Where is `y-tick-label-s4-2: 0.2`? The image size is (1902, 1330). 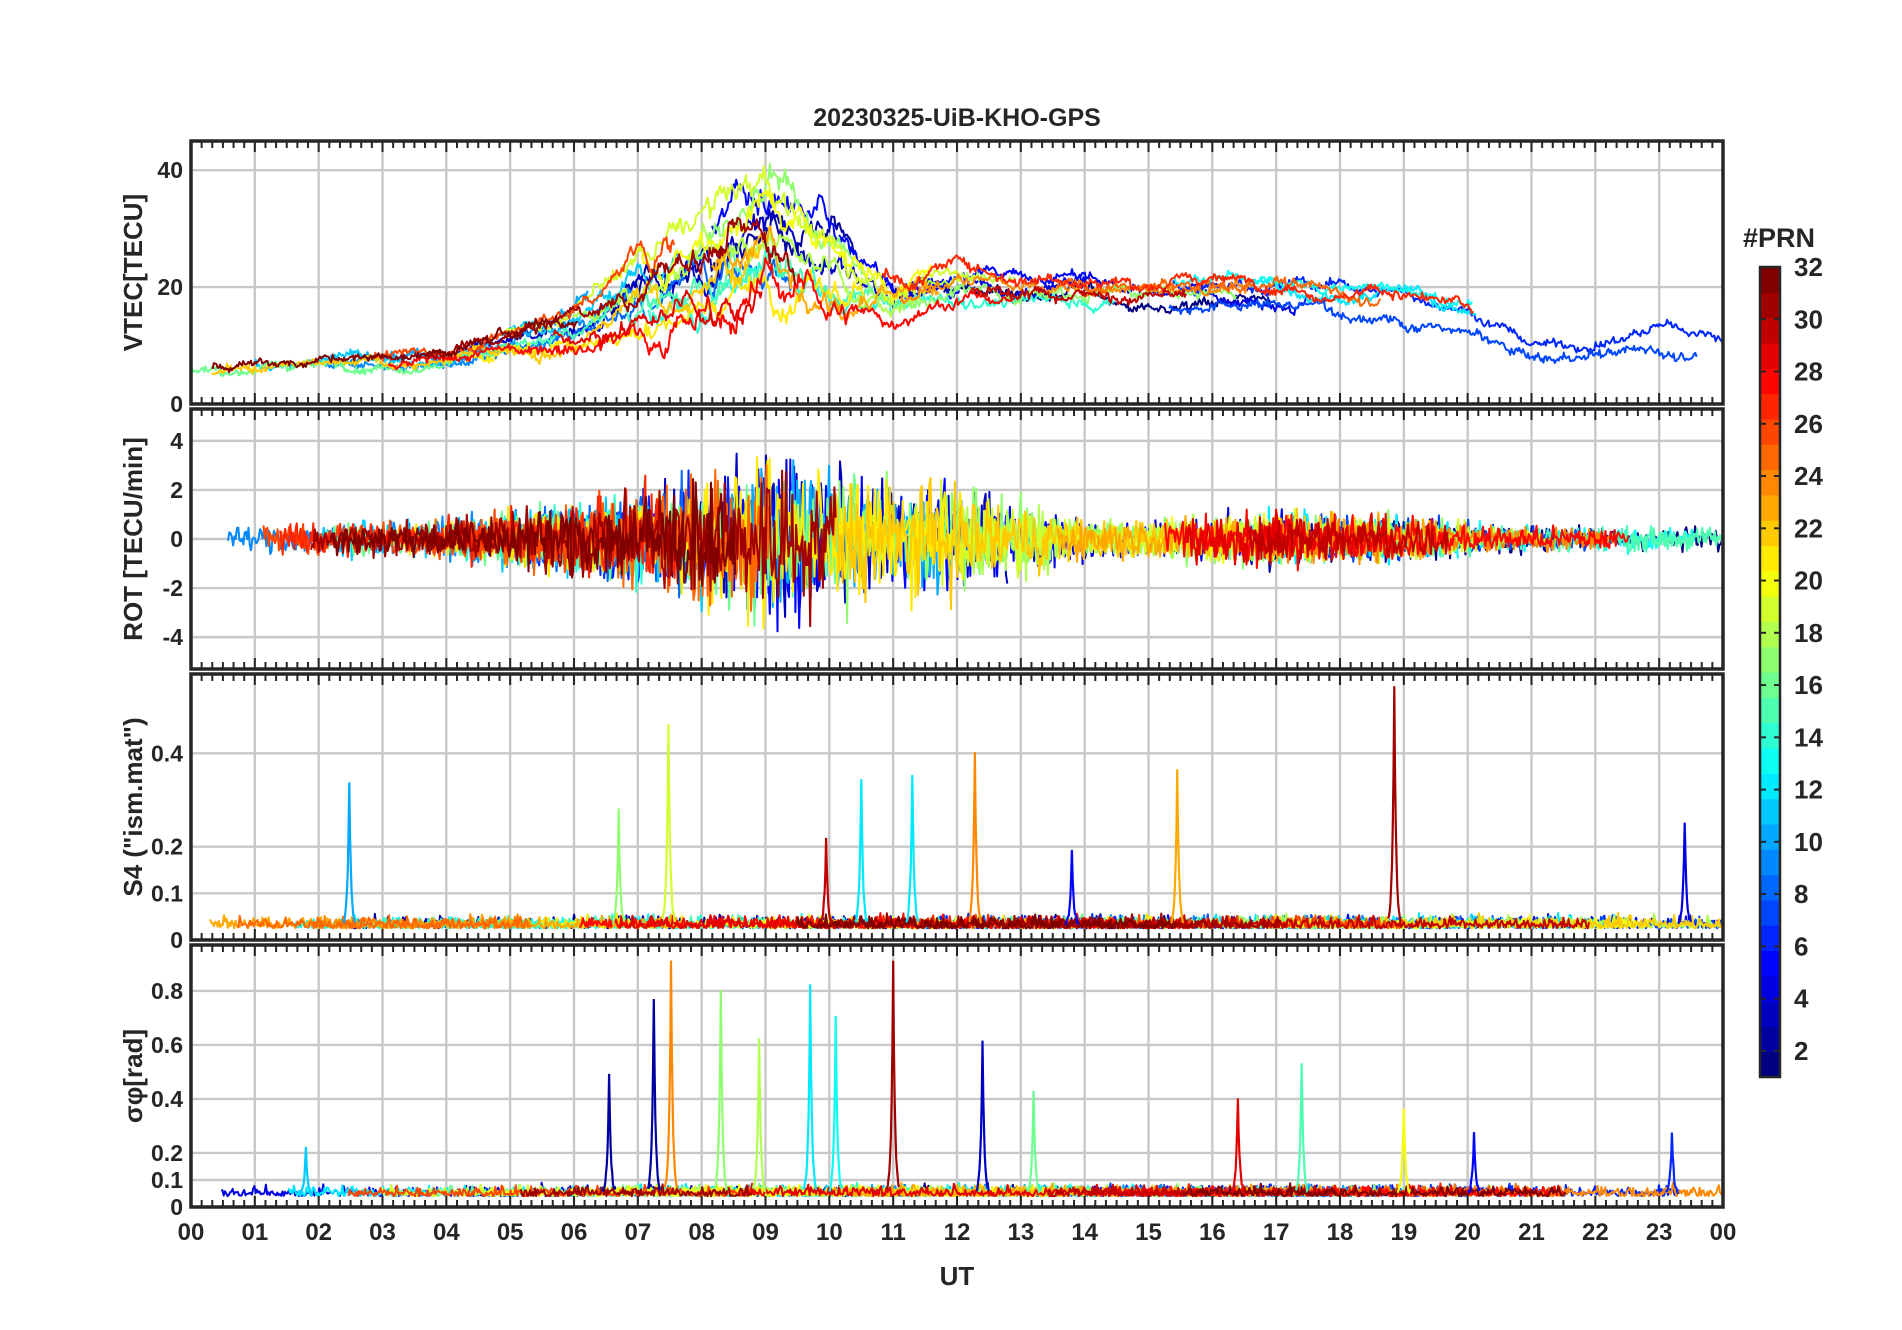 y-tick-label-s4-2: 0.2 is located at coordinates (167, 847).